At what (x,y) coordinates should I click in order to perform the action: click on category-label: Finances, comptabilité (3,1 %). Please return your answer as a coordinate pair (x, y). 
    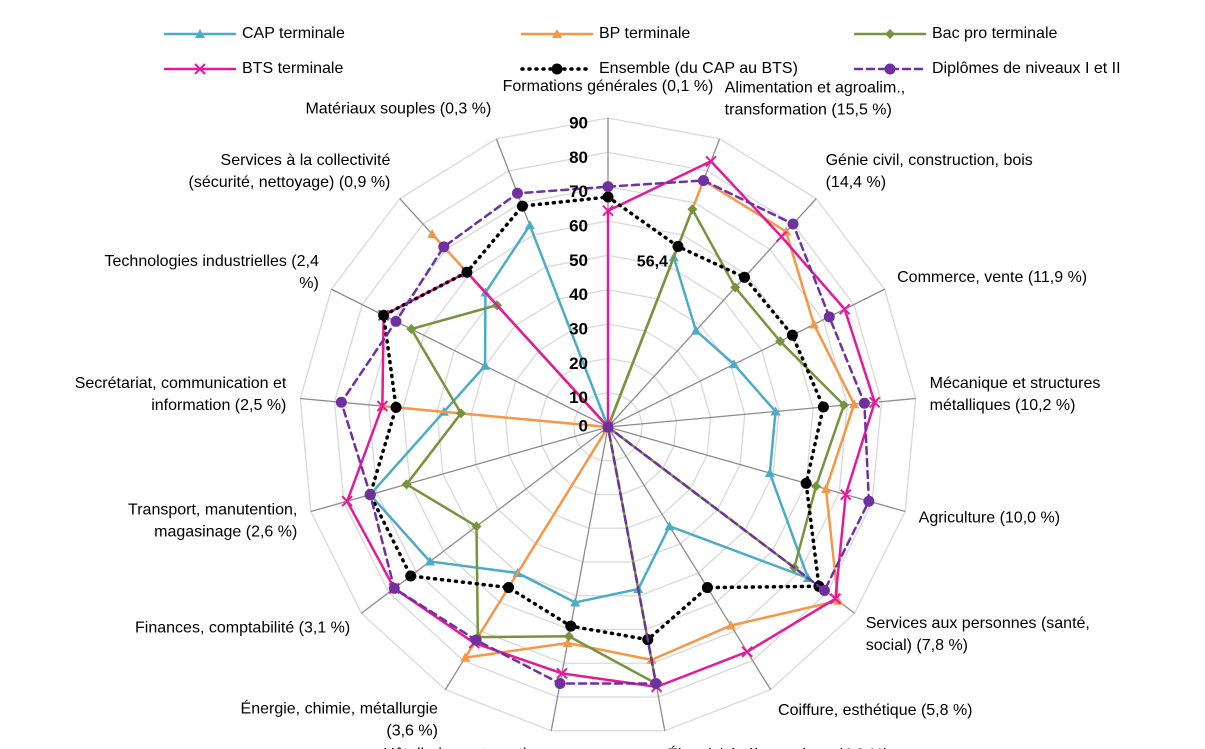
    Looking at the image, I should click on (242, 627).